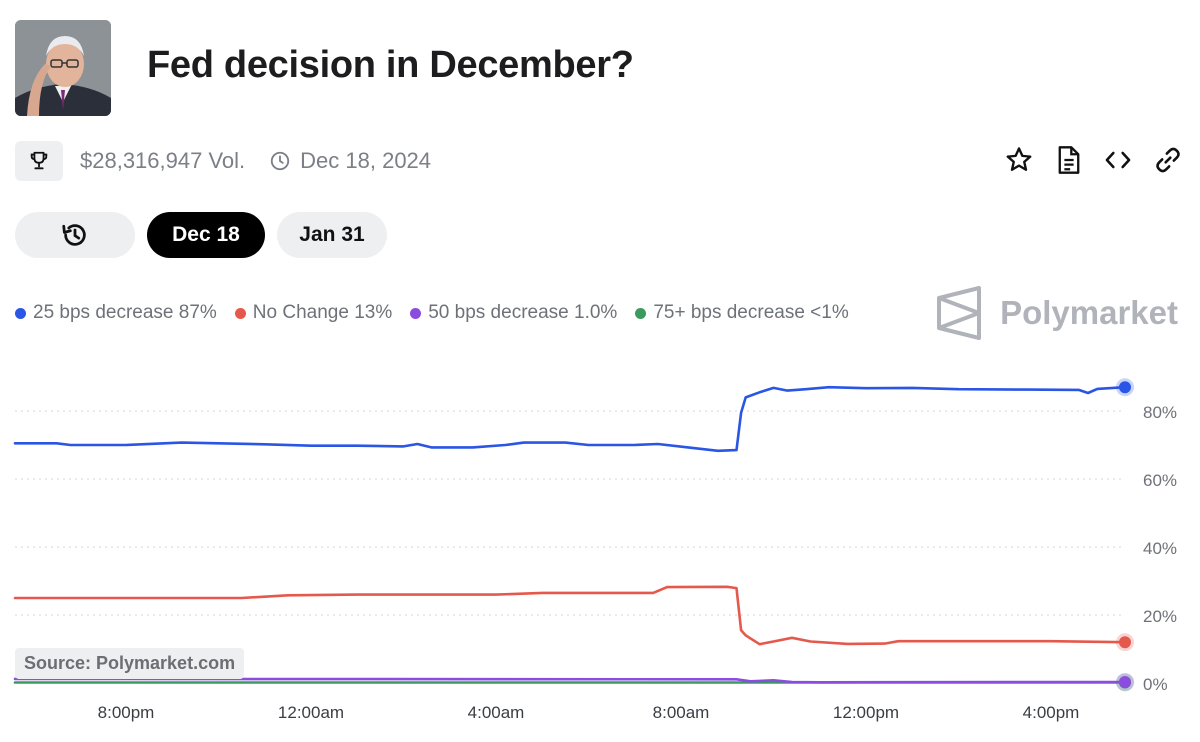 The height and width of the screenshot is (742, 1200). Describe the element at coordinates (311, 712) in the screenshot. I see `x-tick-label: 12:00am` at that location.